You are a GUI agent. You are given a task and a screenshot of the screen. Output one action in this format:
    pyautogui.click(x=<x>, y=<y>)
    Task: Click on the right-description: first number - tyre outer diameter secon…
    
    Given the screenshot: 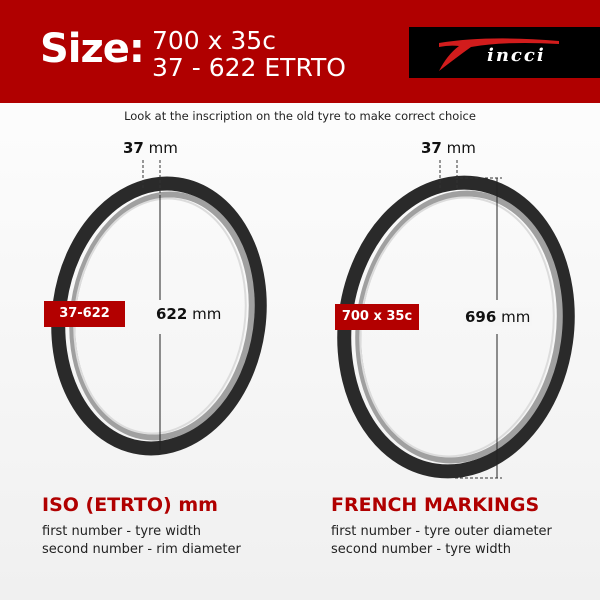 What is the action you would take?
    pyautogui.click(x=441, y=540)
    